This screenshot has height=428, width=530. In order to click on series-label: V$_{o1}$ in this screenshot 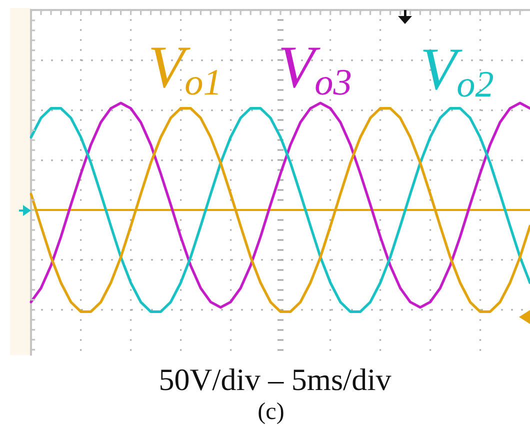, I will do `click(185, 69)`.